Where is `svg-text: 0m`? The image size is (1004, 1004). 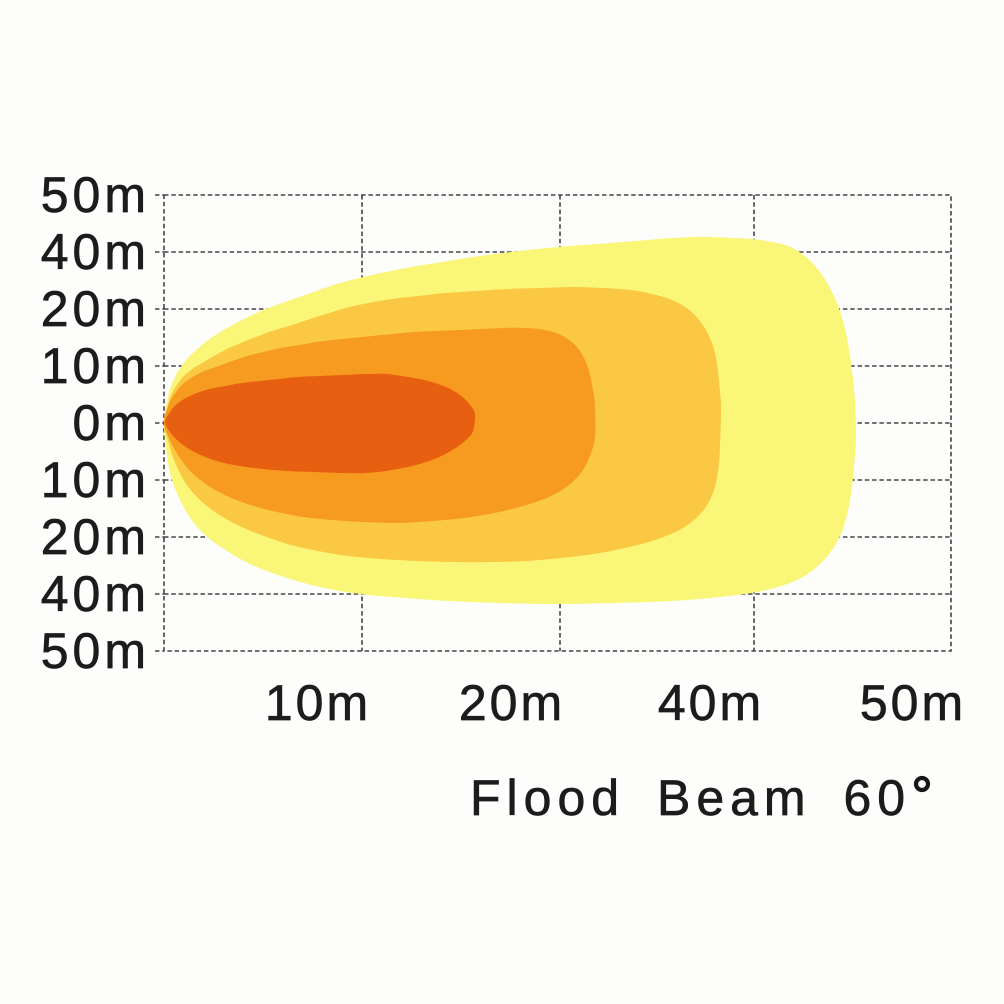 svg-text: 0m is located at coordinates (111, 423).